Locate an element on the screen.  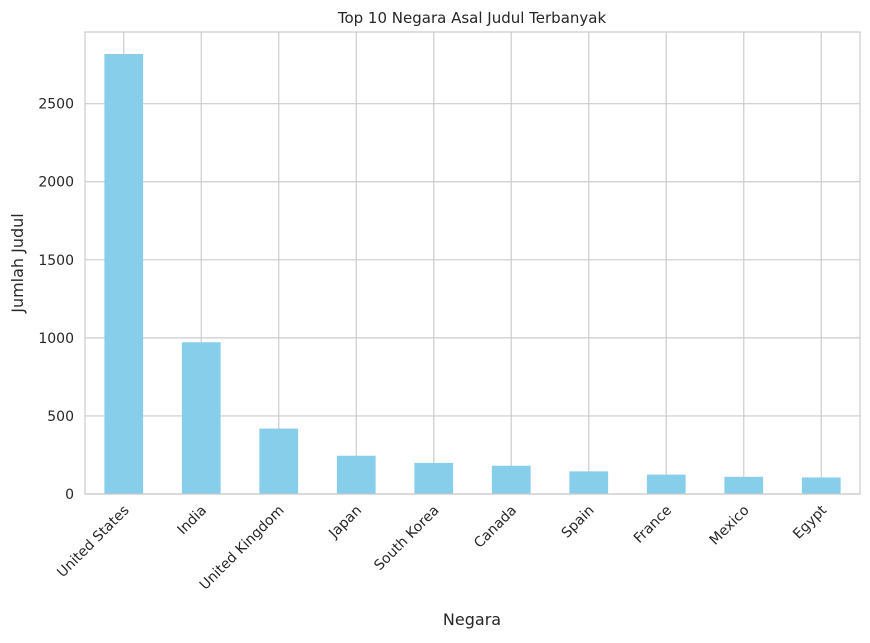
chart-title: Top 10 Negara Asal Judul Terbanyak is located at coordinates (472, 18).